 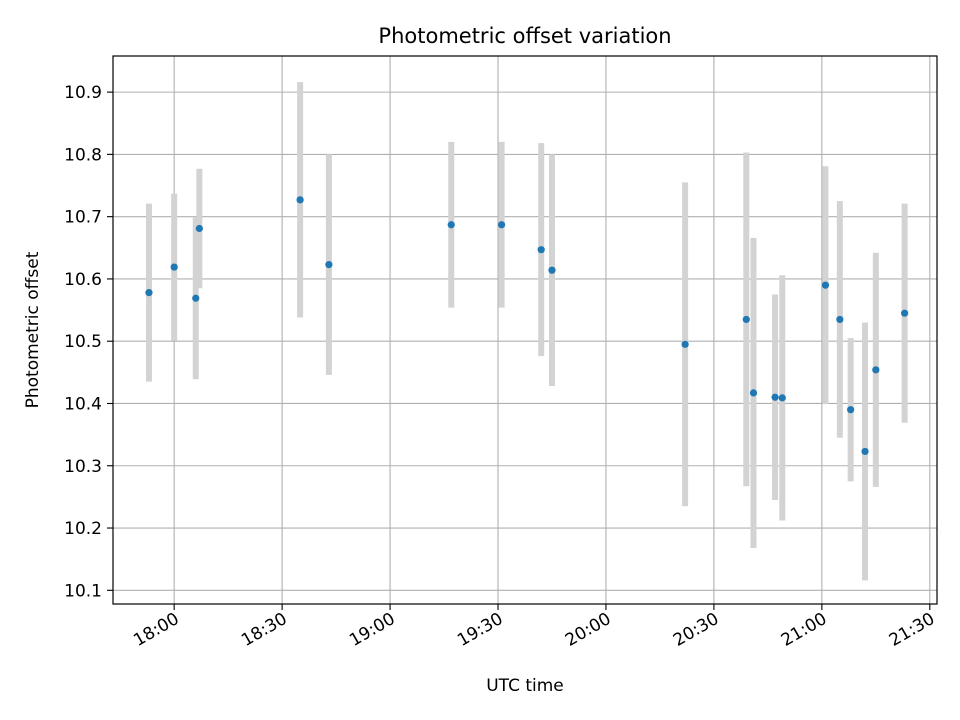 I want to click on y-tick-label: 10.2, so click(x=83, y=529).